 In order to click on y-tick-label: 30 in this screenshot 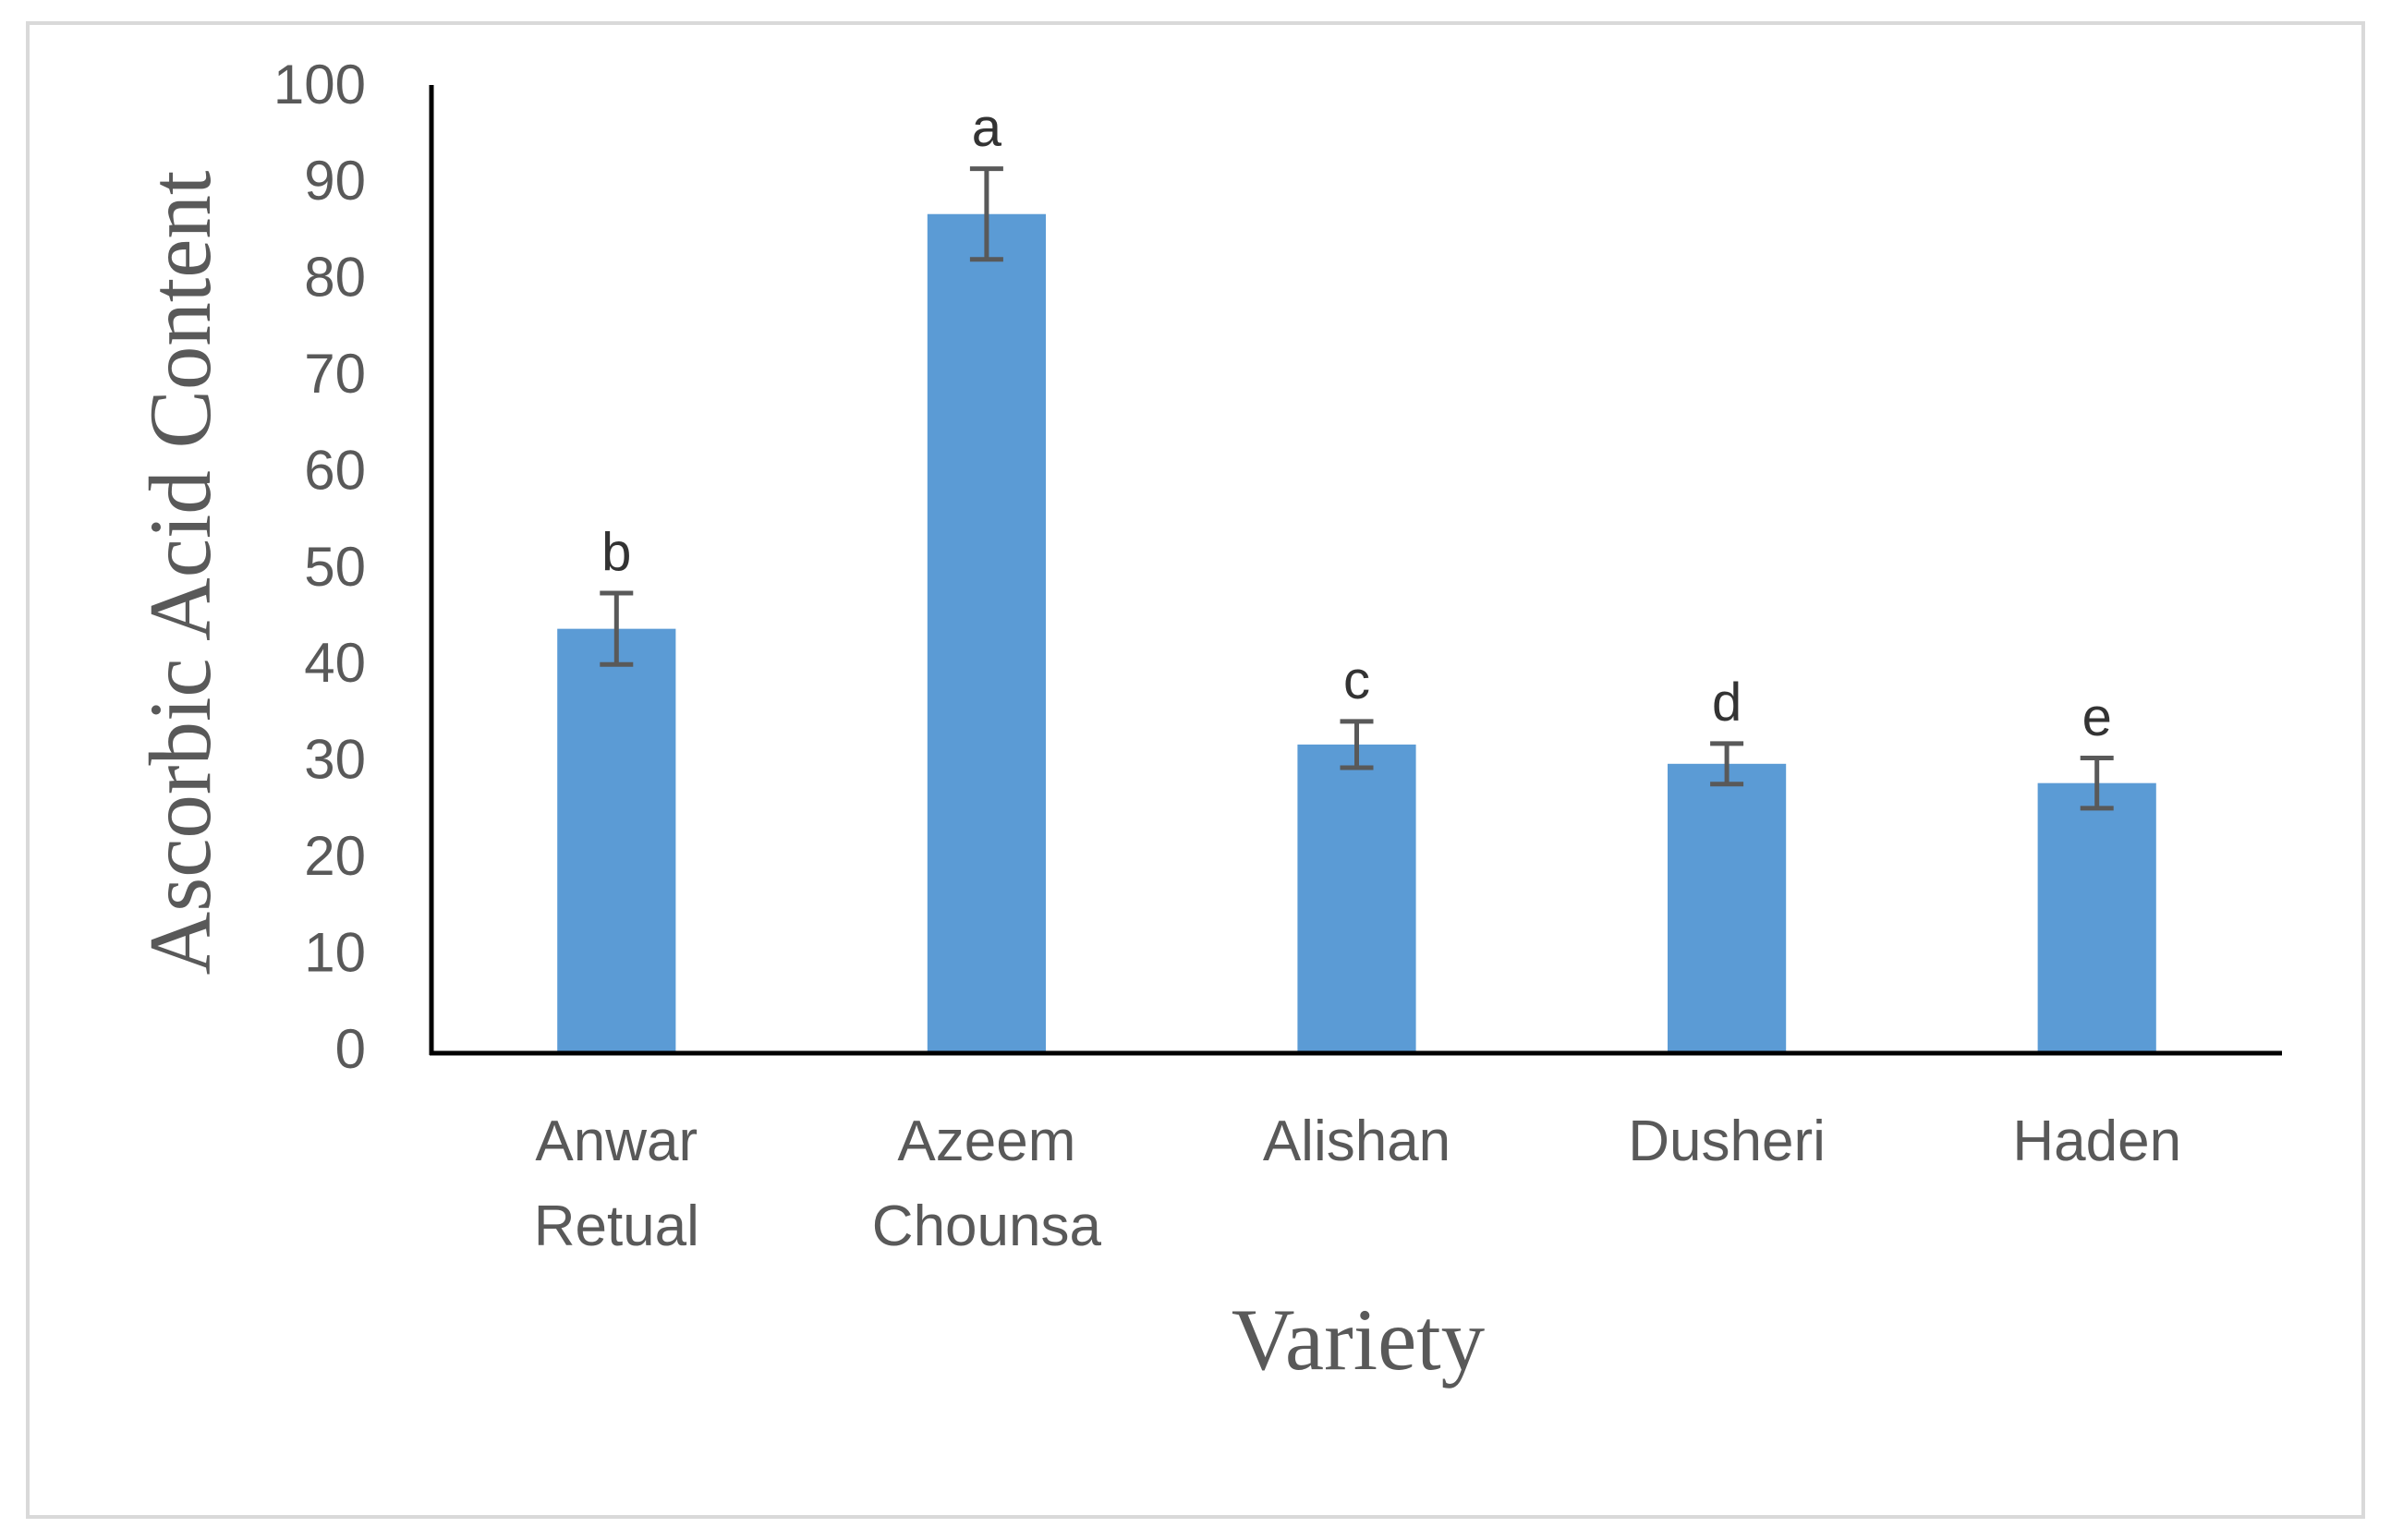, I will do `click(335, 760)`.